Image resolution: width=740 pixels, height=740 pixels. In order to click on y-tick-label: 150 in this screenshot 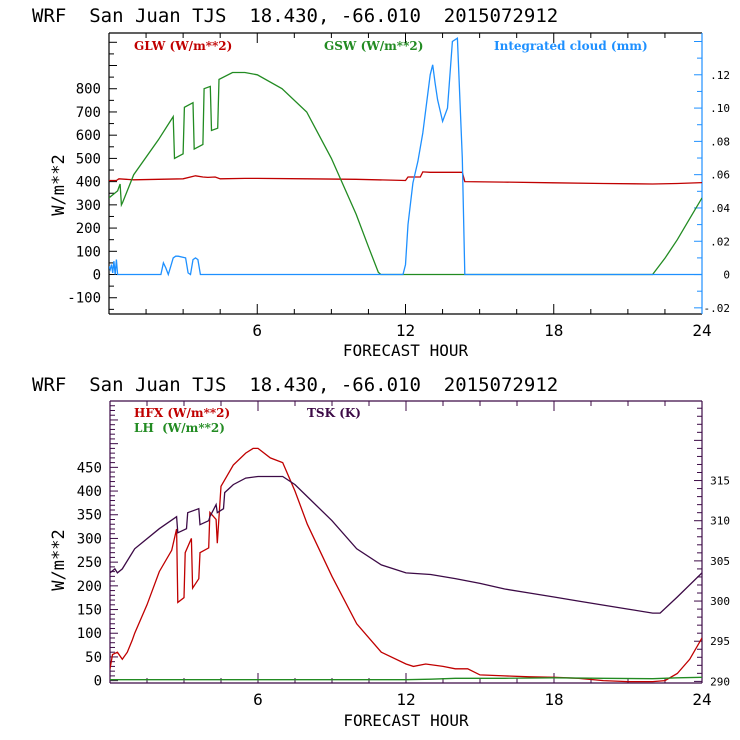, I will do `click(89, 611)`.